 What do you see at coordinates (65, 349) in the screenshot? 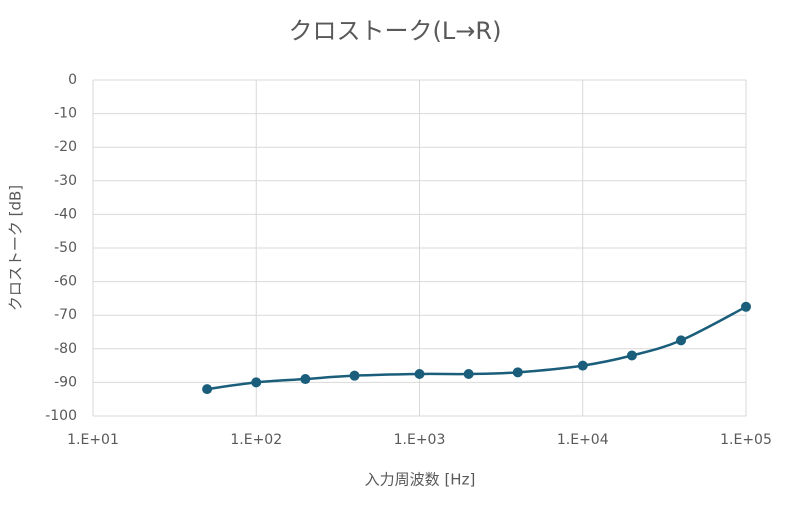
I see `y-tick-label: -80` at bounding box center [65, 349].